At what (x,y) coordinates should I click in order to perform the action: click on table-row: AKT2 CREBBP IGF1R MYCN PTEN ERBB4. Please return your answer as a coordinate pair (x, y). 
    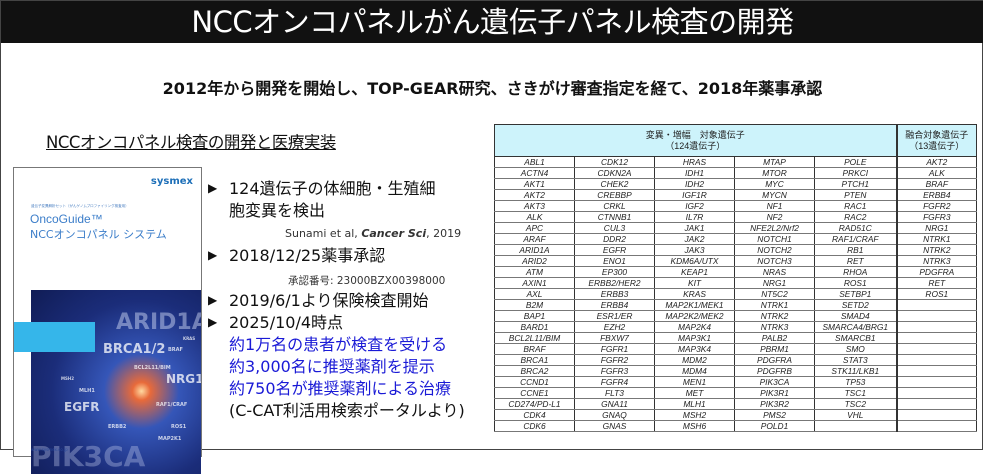
    Looking at the image, I should click on (736, 195).